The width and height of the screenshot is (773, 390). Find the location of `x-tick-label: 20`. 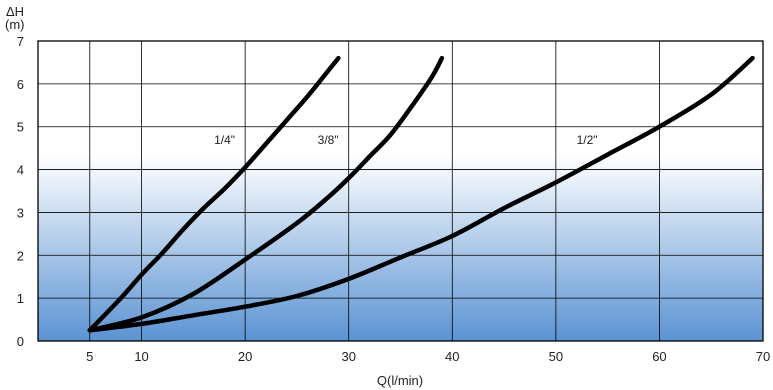

x-tick-label: 20 is located at coordinates (245, 356).